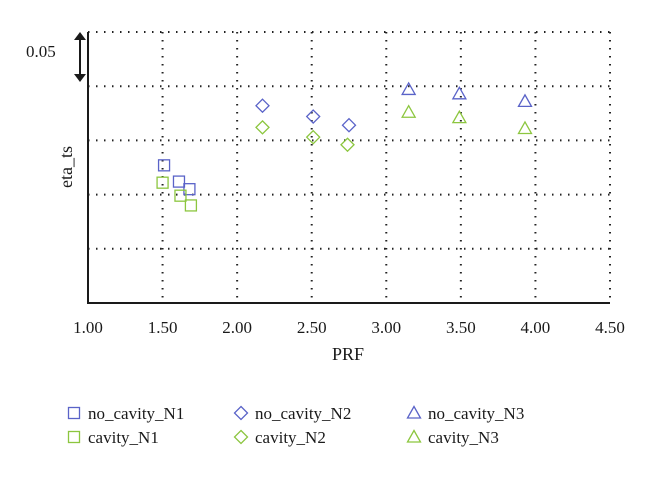 Image resolution: width=660 pixels, height=483 pixels. What do you see at coordinates (88, 327) in the screenshot?
I see `x-tick-label: 1.00` at bounding box center [88, 327].